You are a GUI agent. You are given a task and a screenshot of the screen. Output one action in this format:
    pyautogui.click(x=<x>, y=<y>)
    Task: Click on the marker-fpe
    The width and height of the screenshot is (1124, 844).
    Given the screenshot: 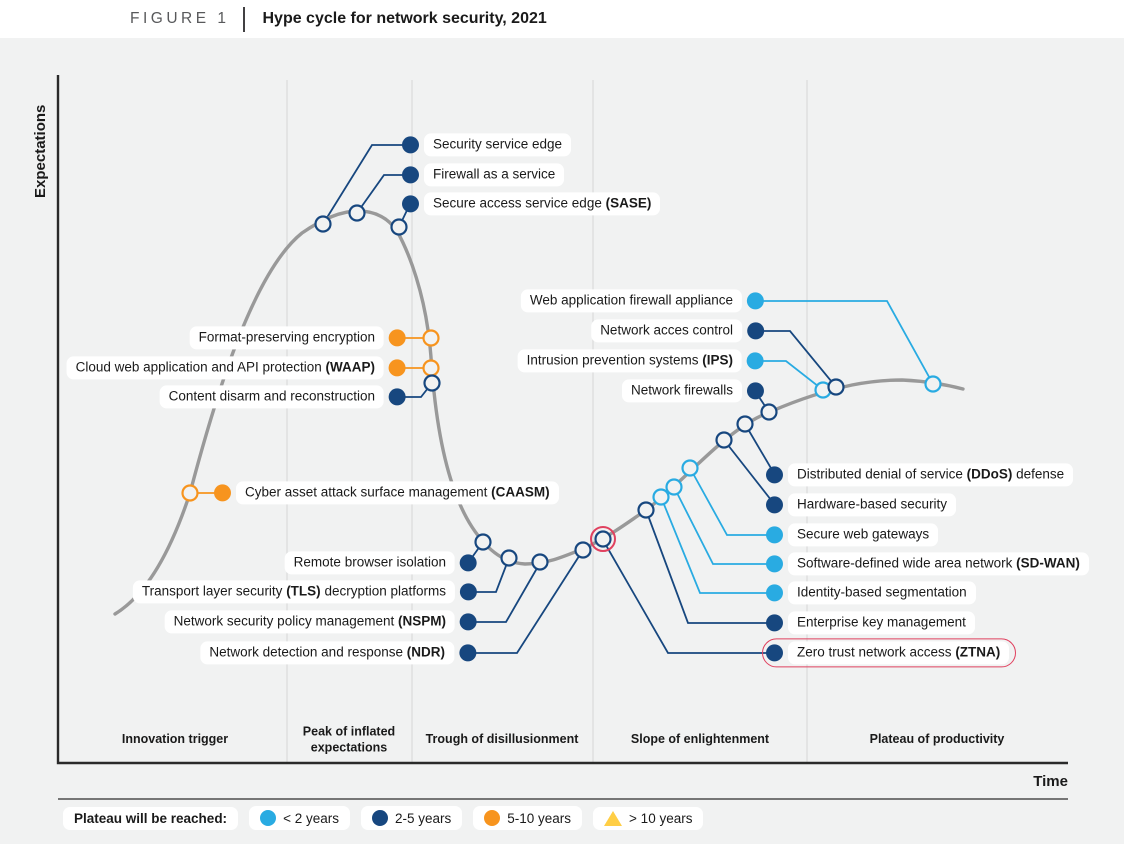 What is the action you would take?
    pyautogui.click(x=431, y=338)
    